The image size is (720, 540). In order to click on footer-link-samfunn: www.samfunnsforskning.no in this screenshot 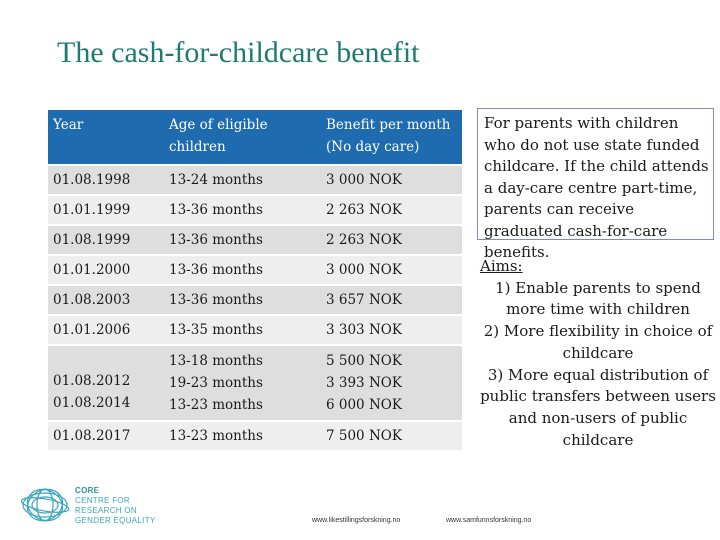, I will do `click(489, 520)`.